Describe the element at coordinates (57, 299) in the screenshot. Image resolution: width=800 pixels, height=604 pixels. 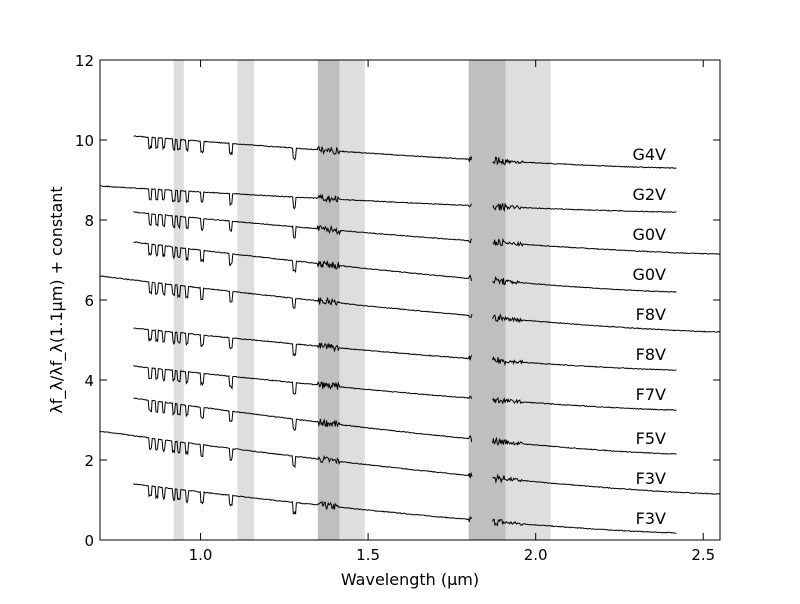
I see `y-axis-label: λf_λ/λf_λ(1.1μm) + constant` at that location.